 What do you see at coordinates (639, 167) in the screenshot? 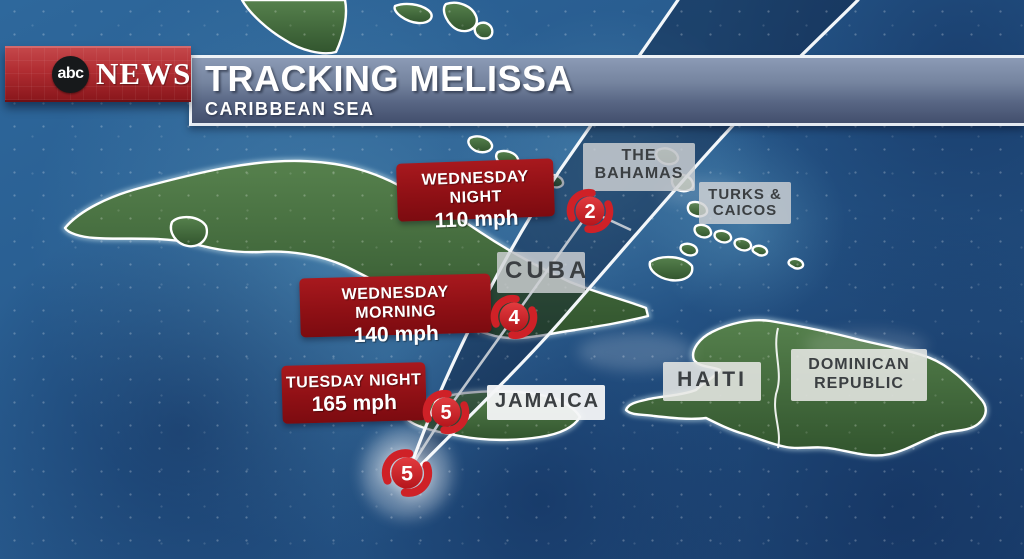
I see `place-label-bahamas: THE BAHAMAS` at bounding box center [639, 167].